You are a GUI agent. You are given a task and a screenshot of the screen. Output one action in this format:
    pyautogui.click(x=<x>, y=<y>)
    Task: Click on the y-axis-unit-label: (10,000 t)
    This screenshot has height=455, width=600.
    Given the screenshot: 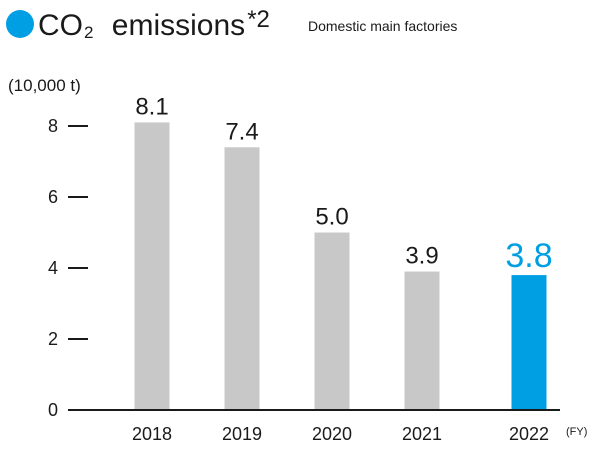 What is the action you would take?
    pyautogui.click(x=44, y=85)
    